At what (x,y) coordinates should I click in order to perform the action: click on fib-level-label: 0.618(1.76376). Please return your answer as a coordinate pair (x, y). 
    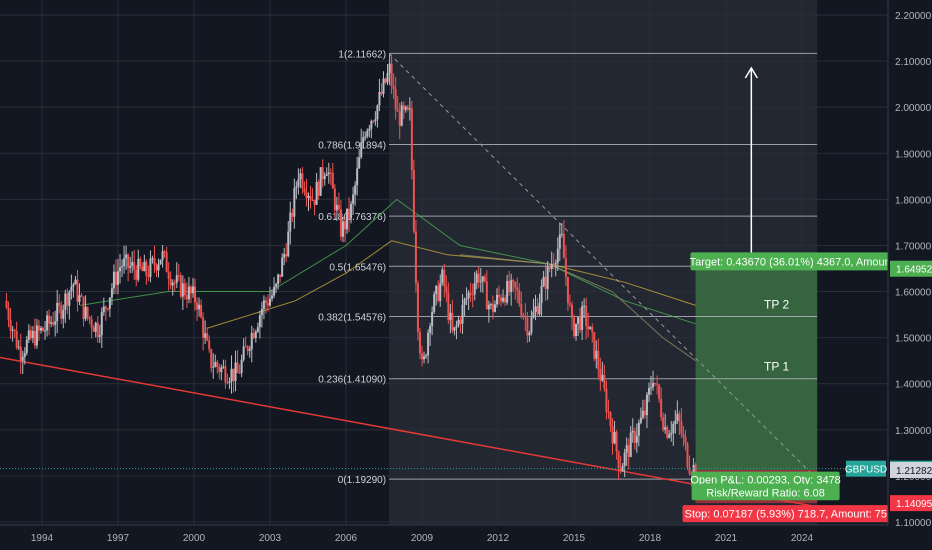
    Looking at the image, I should click on (352, 217).